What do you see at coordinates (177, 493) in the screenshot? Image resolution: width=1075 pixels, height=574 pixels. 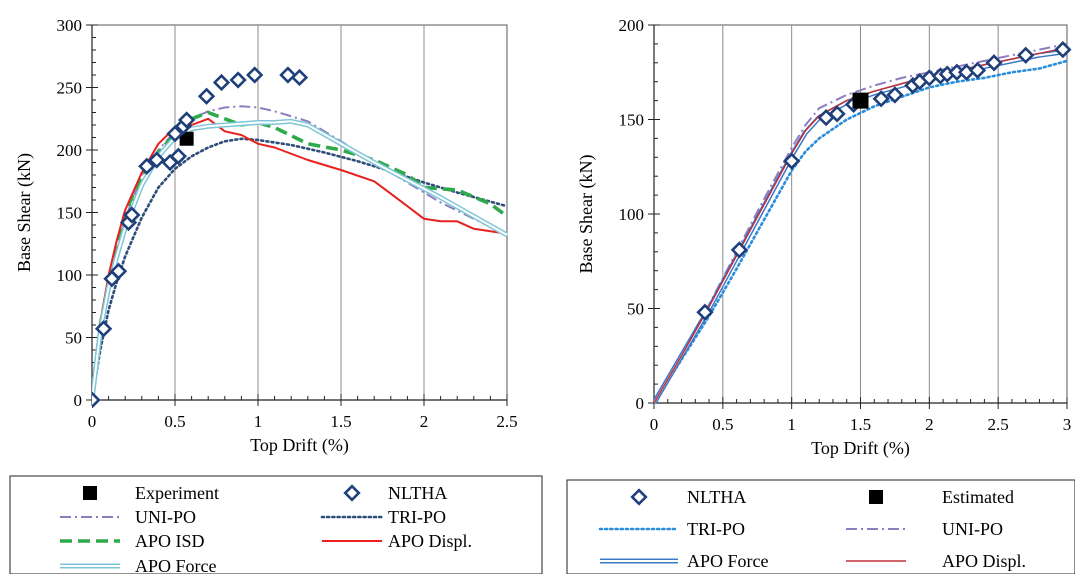 I see `legend-label: Experiment` at bounding box center [177, 493].